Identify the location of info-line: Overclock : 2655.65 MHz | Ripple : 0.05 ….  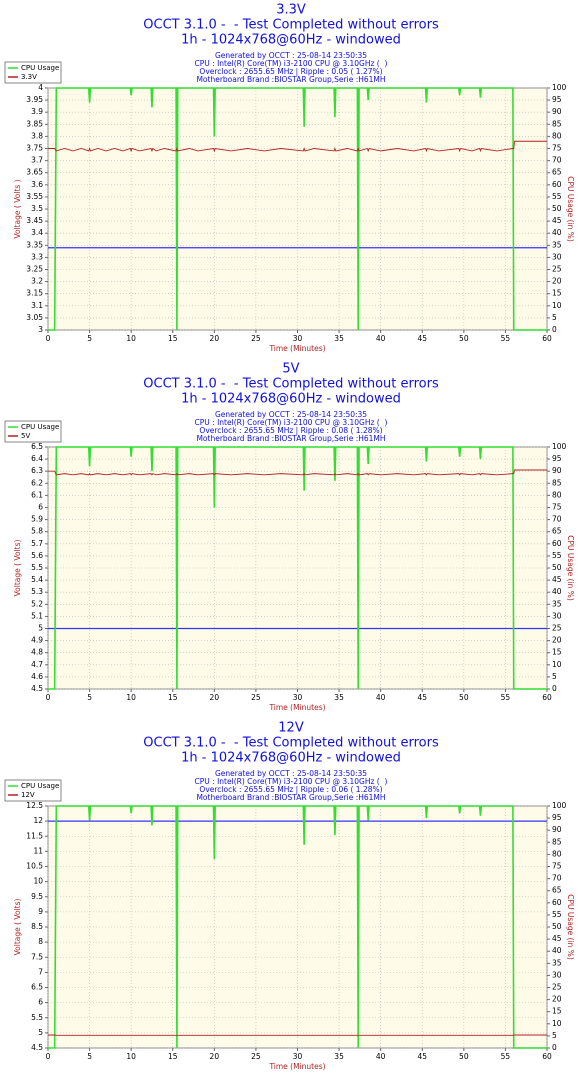
(290, 71).